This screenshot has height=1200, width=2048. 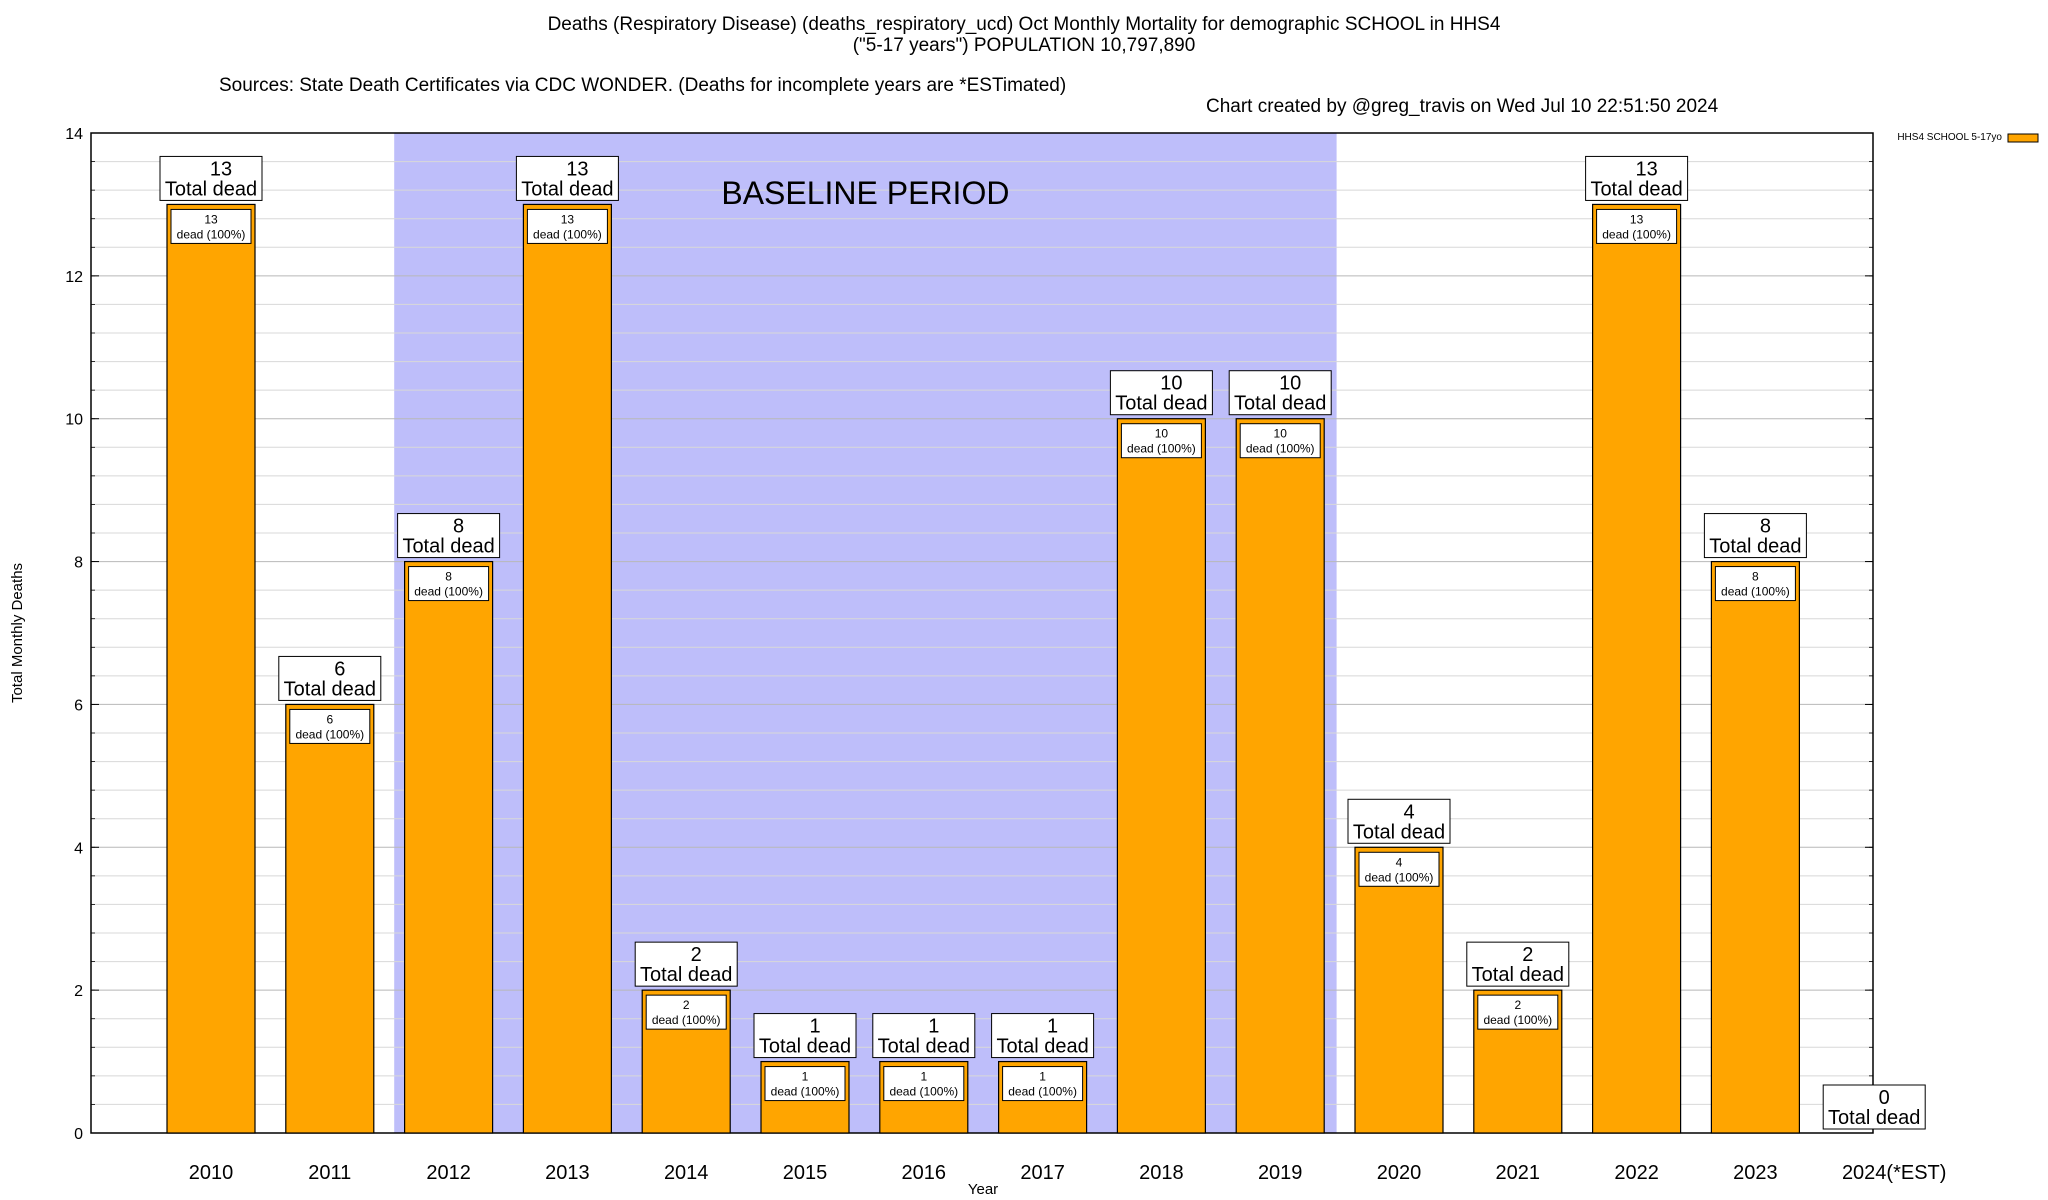 What do you see at coordinates (74, 134) in the screenshot?
I see `y-tick-label: 14` at bounding box center [74, 134].